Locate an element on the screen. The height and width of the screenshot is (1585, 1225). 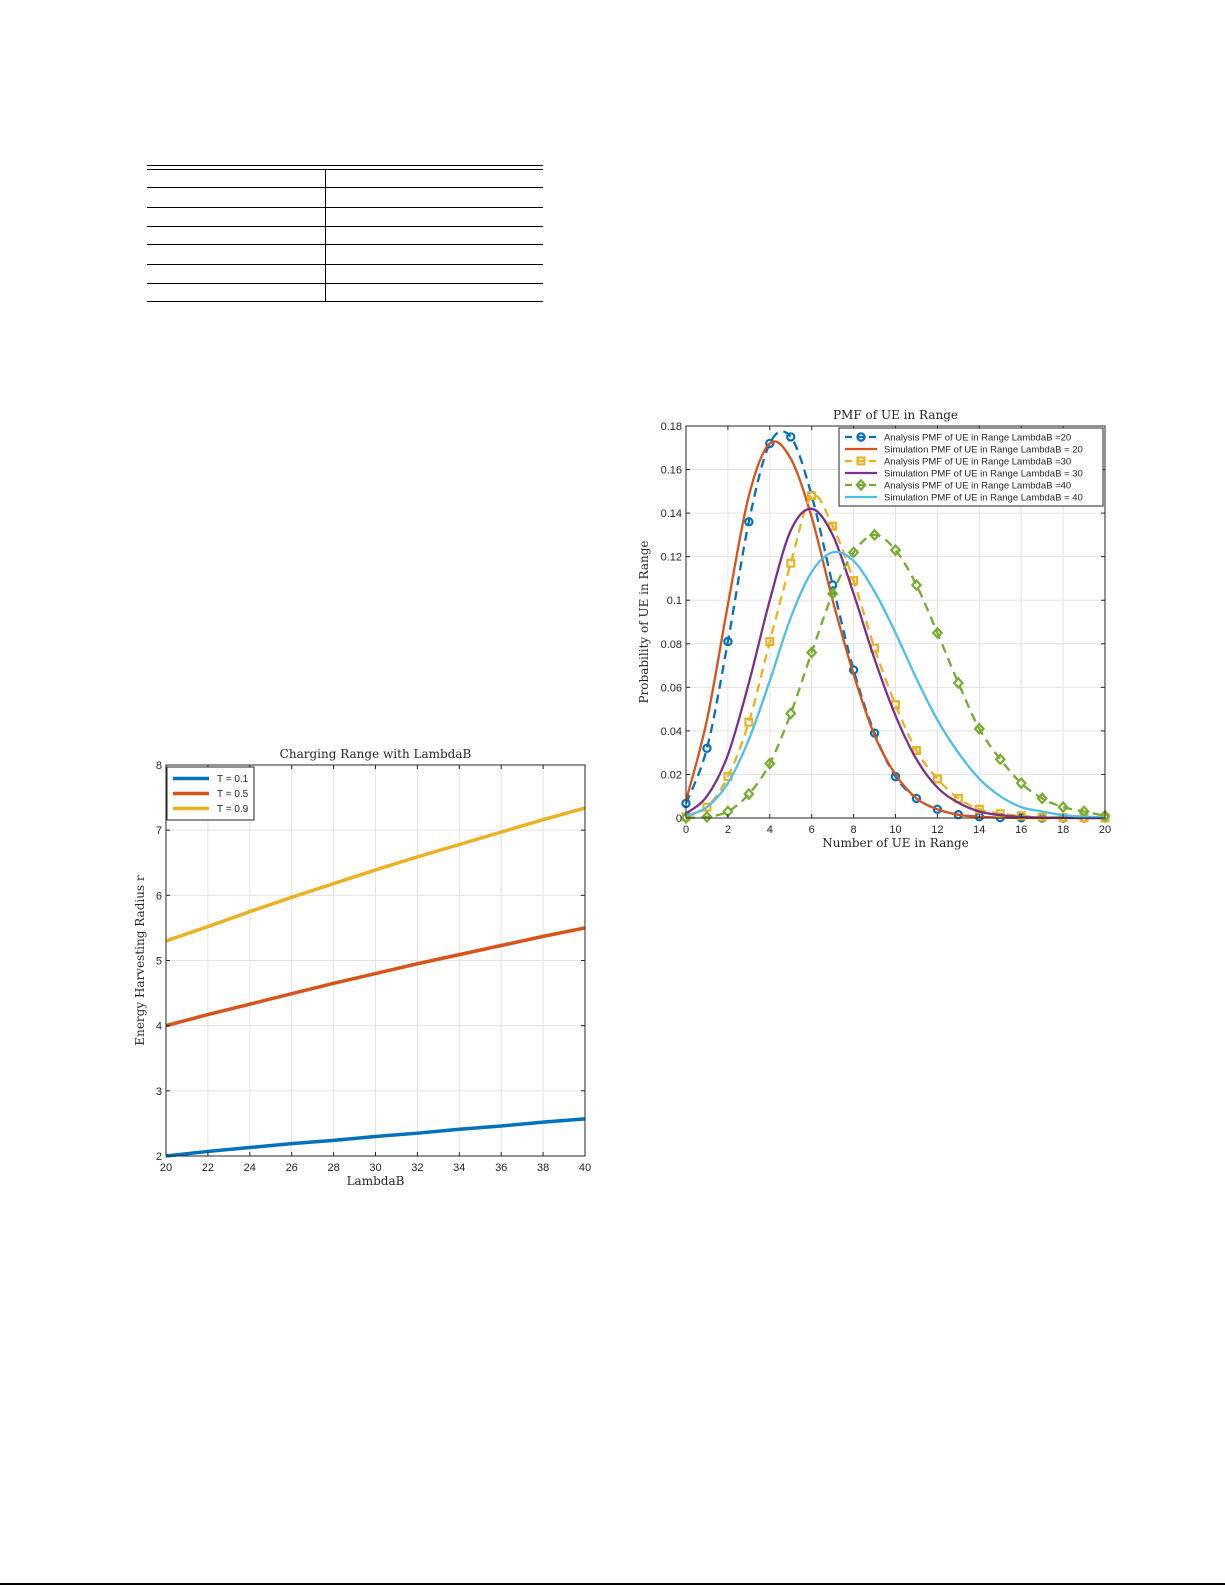
y-axis-label: Probability of UE in Range is located at coordinates (644, 621).